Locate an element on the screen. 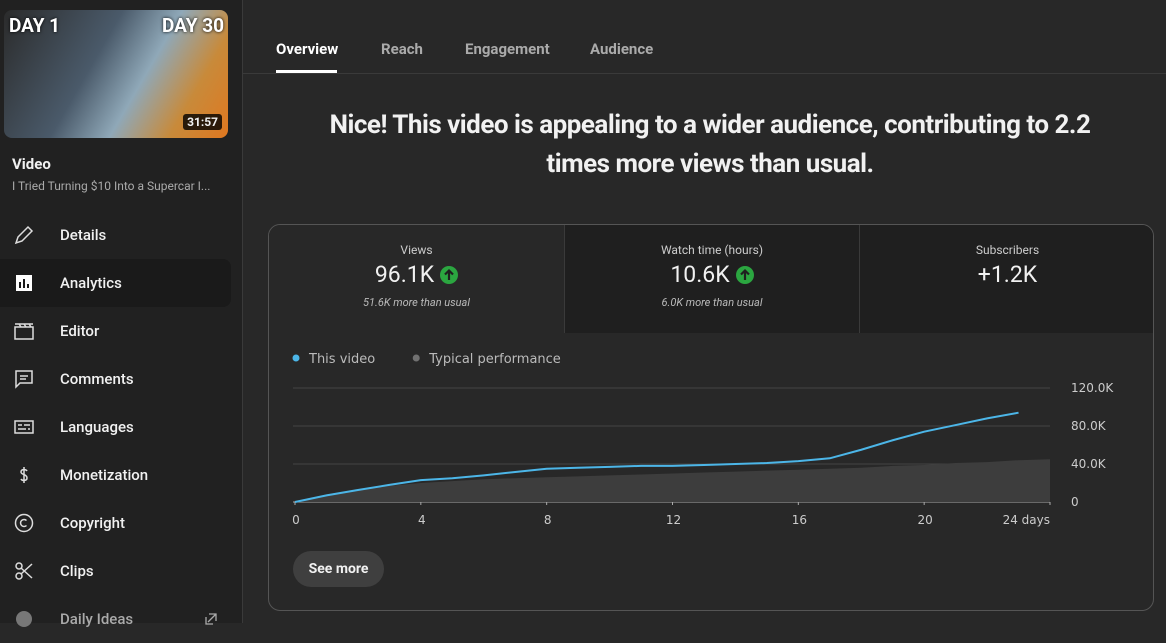 This screenshot has width=1166, height=643. x-tick-label: 12 is located at coordinates (673, 520).